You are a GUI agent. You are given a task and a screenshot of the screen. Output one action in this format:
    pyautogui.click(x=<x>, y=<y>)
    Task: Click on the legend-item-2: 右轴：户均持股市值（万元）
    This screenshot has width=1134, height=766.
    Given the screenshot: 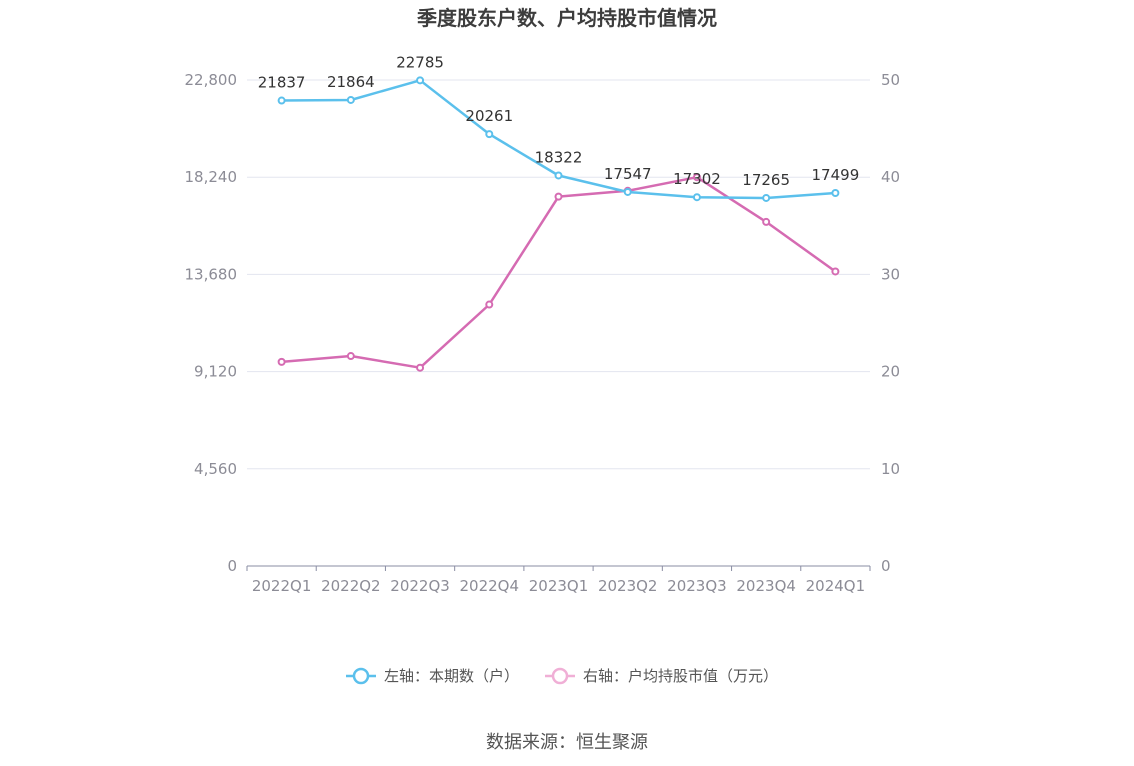 What is the action you would take?
    pyautogui.click(x=661, y=676)
    